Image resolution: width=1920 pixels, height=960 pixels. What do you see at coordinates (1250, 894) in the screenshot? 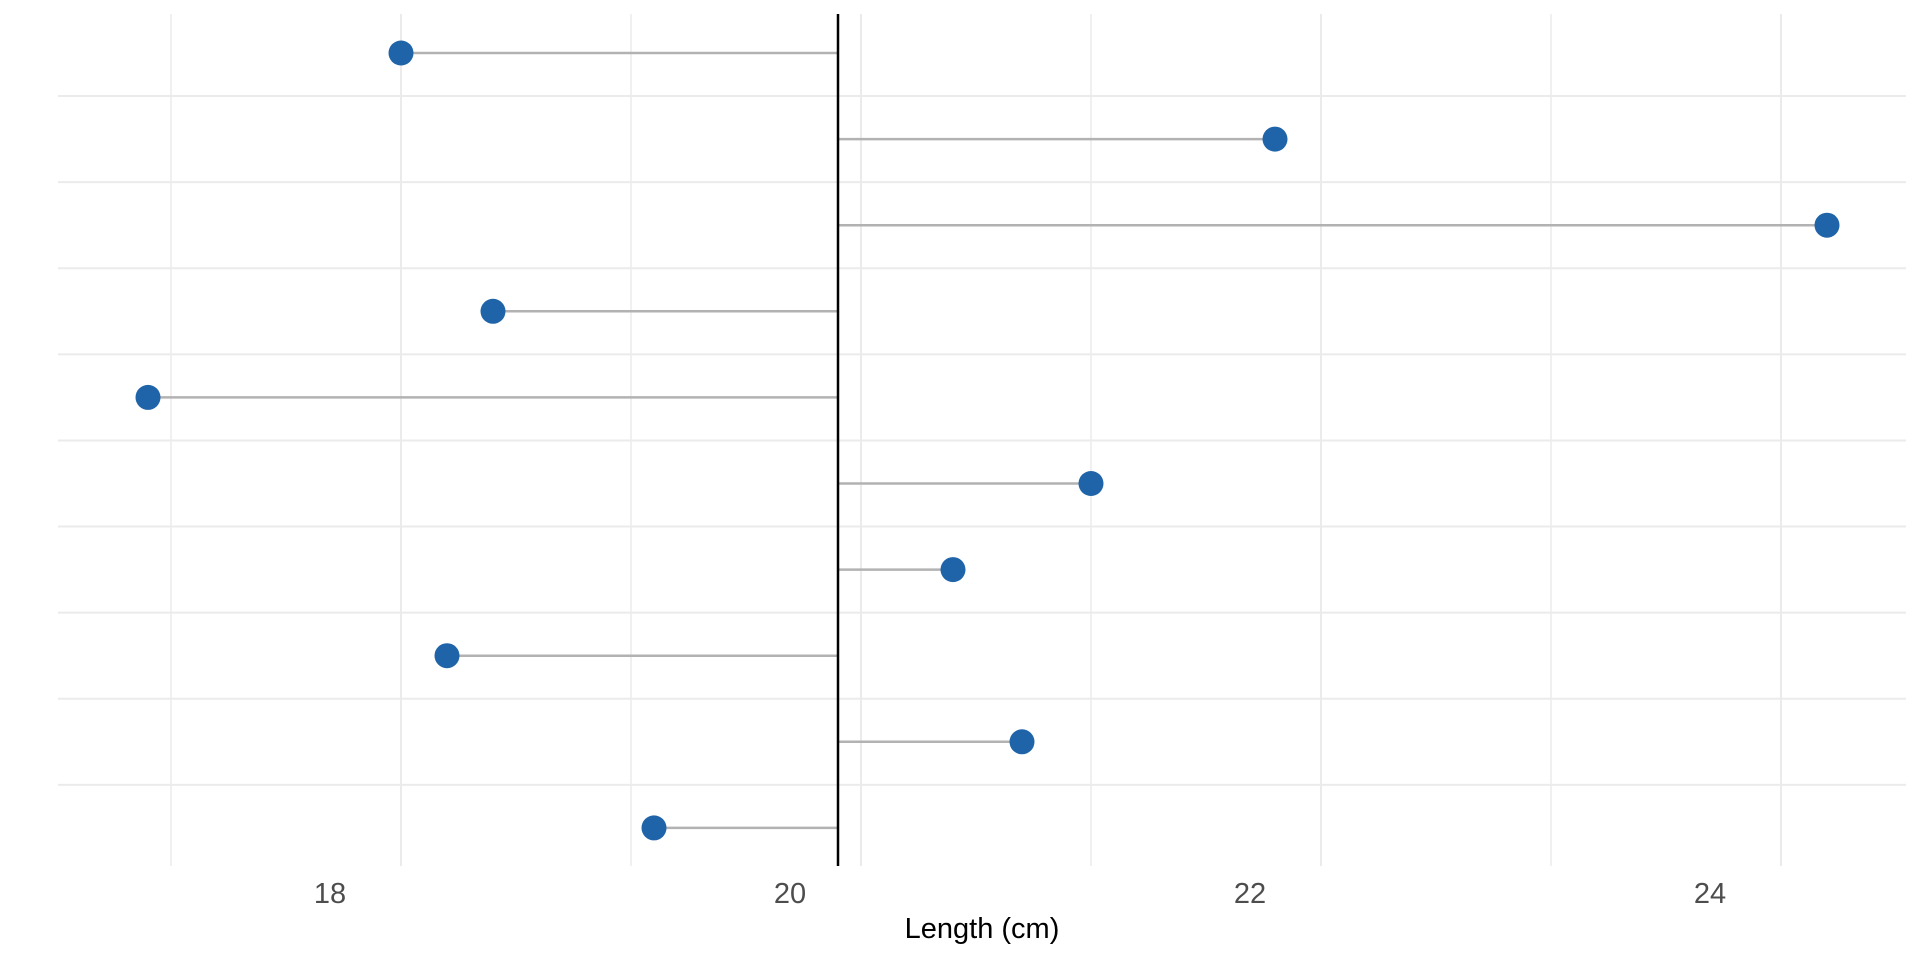
I see `x-tick-label: 22` at bounding box center [1250, 894].